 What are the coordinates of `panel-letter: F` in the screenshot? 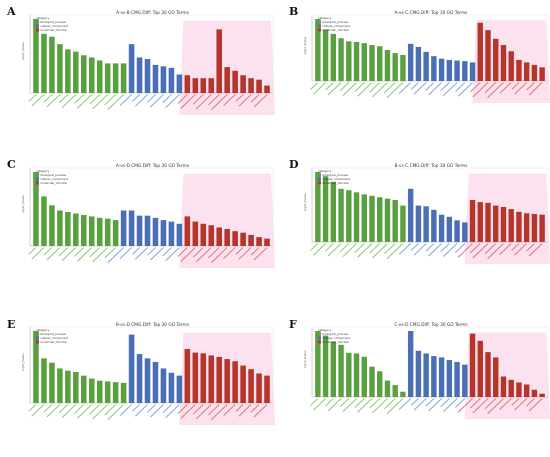 It's located at (293, 324).